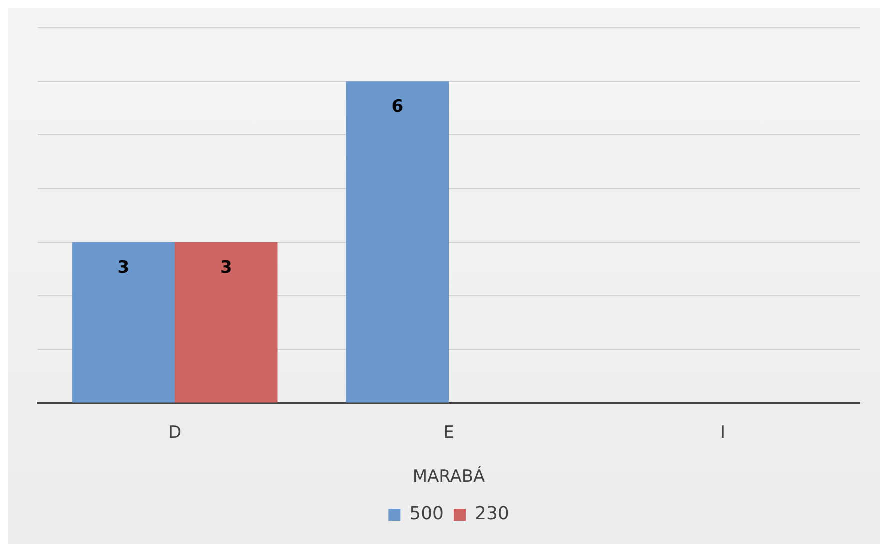  I want to click on legend-label: 500, so click(427, 514).